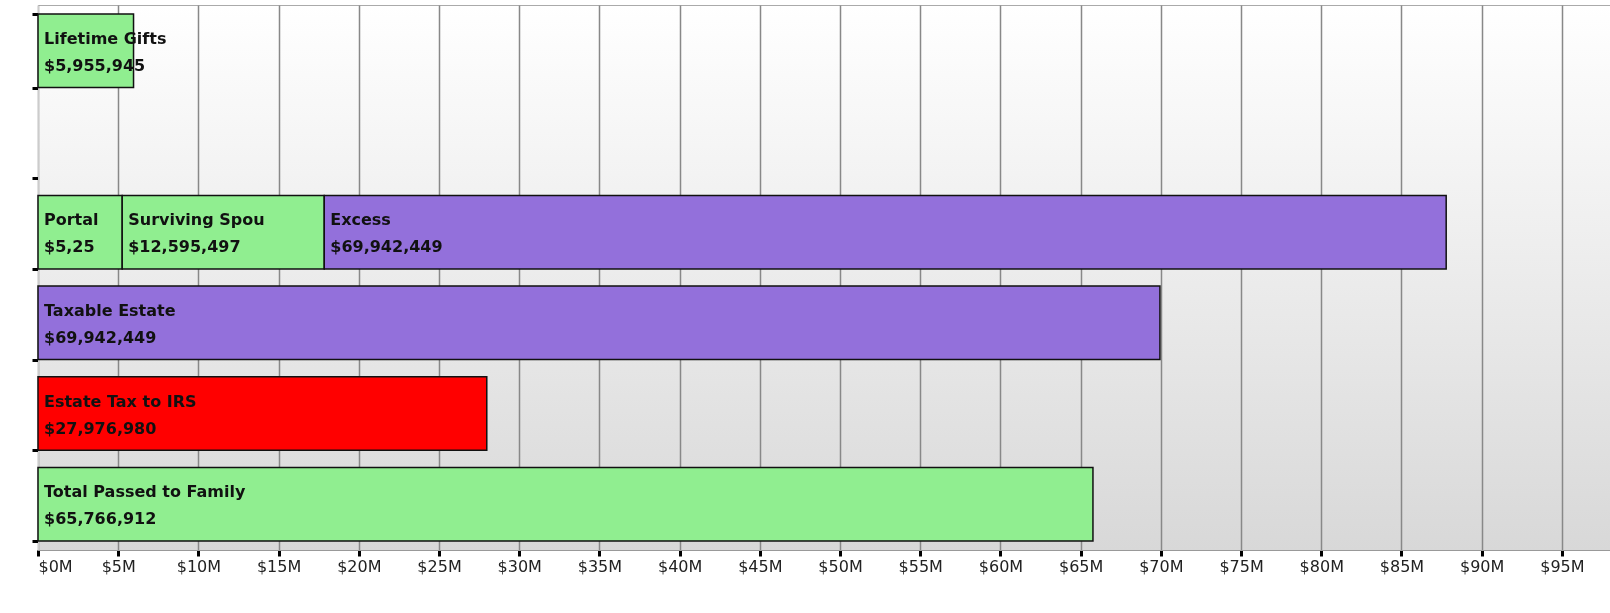 This screenshot has height=613, width=1610. Describe the element at coordinates (120, 414) in the screenshot. I see `data-label: Estate Tax to IRS $27,976,980` at that location.